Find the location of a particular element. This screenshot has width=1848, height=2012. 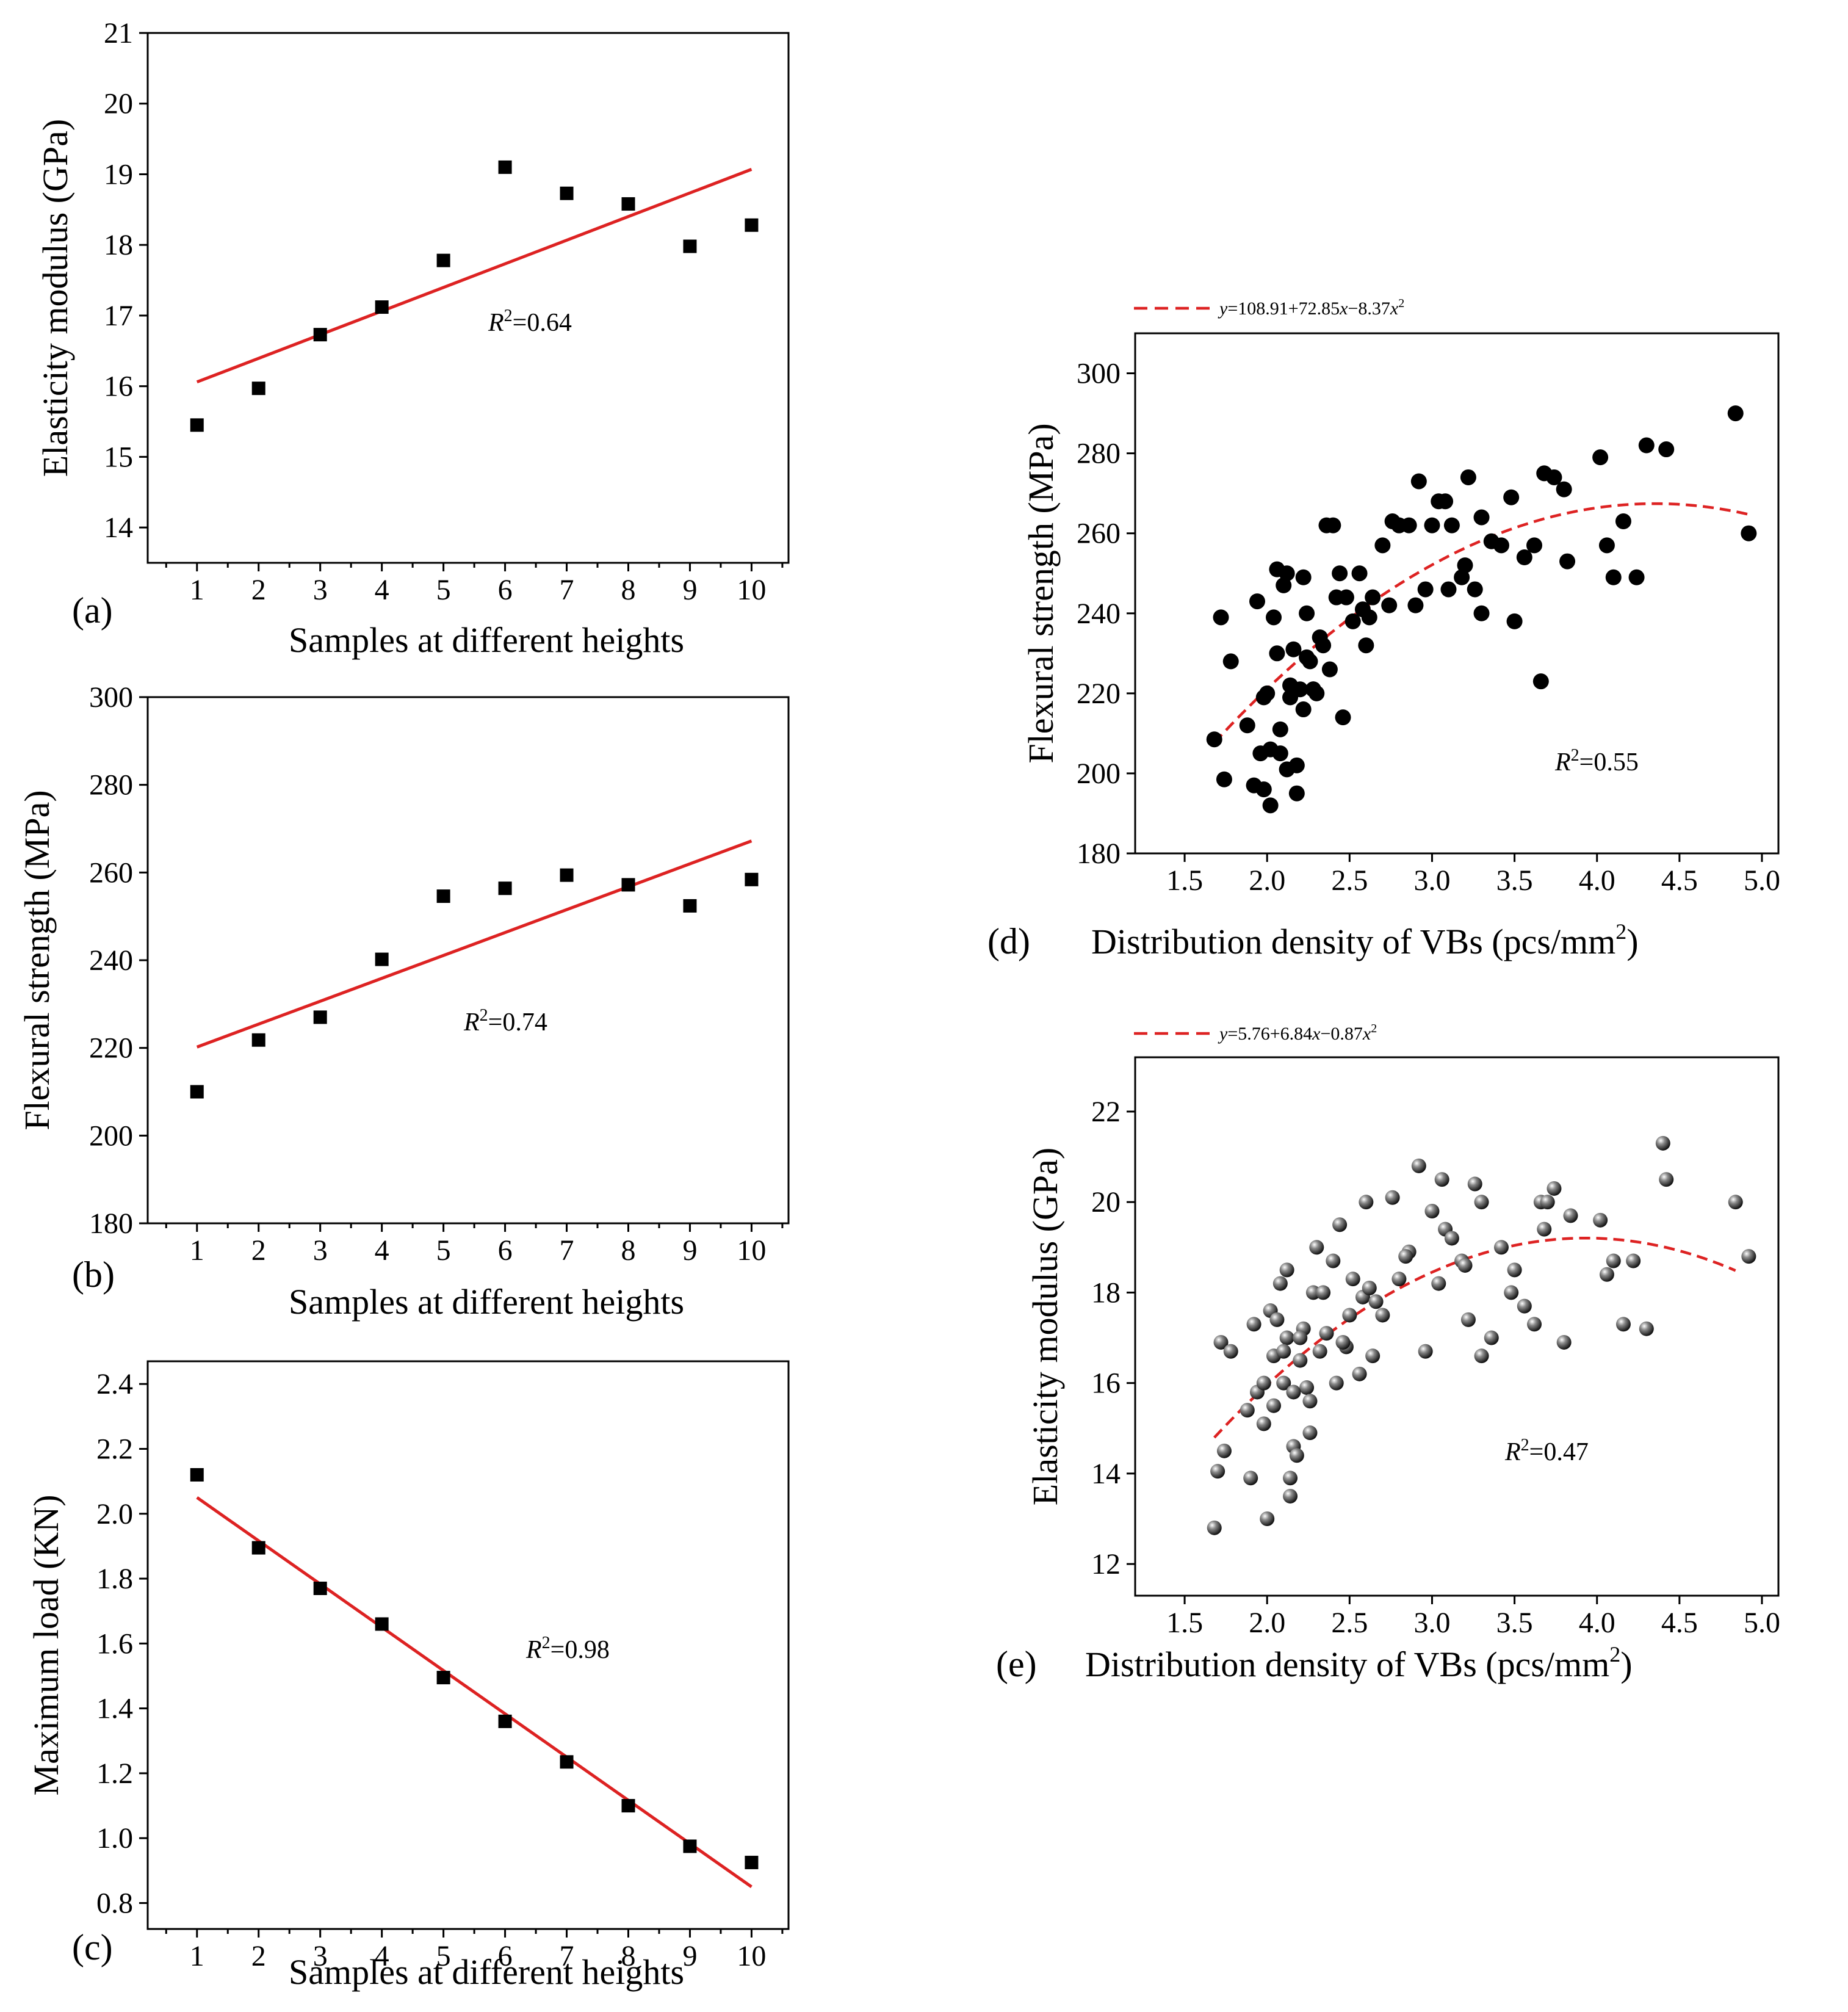

x-axis-title: Distribution density of VBs (pcs/mm2) is located at coordinates (1365, 940).